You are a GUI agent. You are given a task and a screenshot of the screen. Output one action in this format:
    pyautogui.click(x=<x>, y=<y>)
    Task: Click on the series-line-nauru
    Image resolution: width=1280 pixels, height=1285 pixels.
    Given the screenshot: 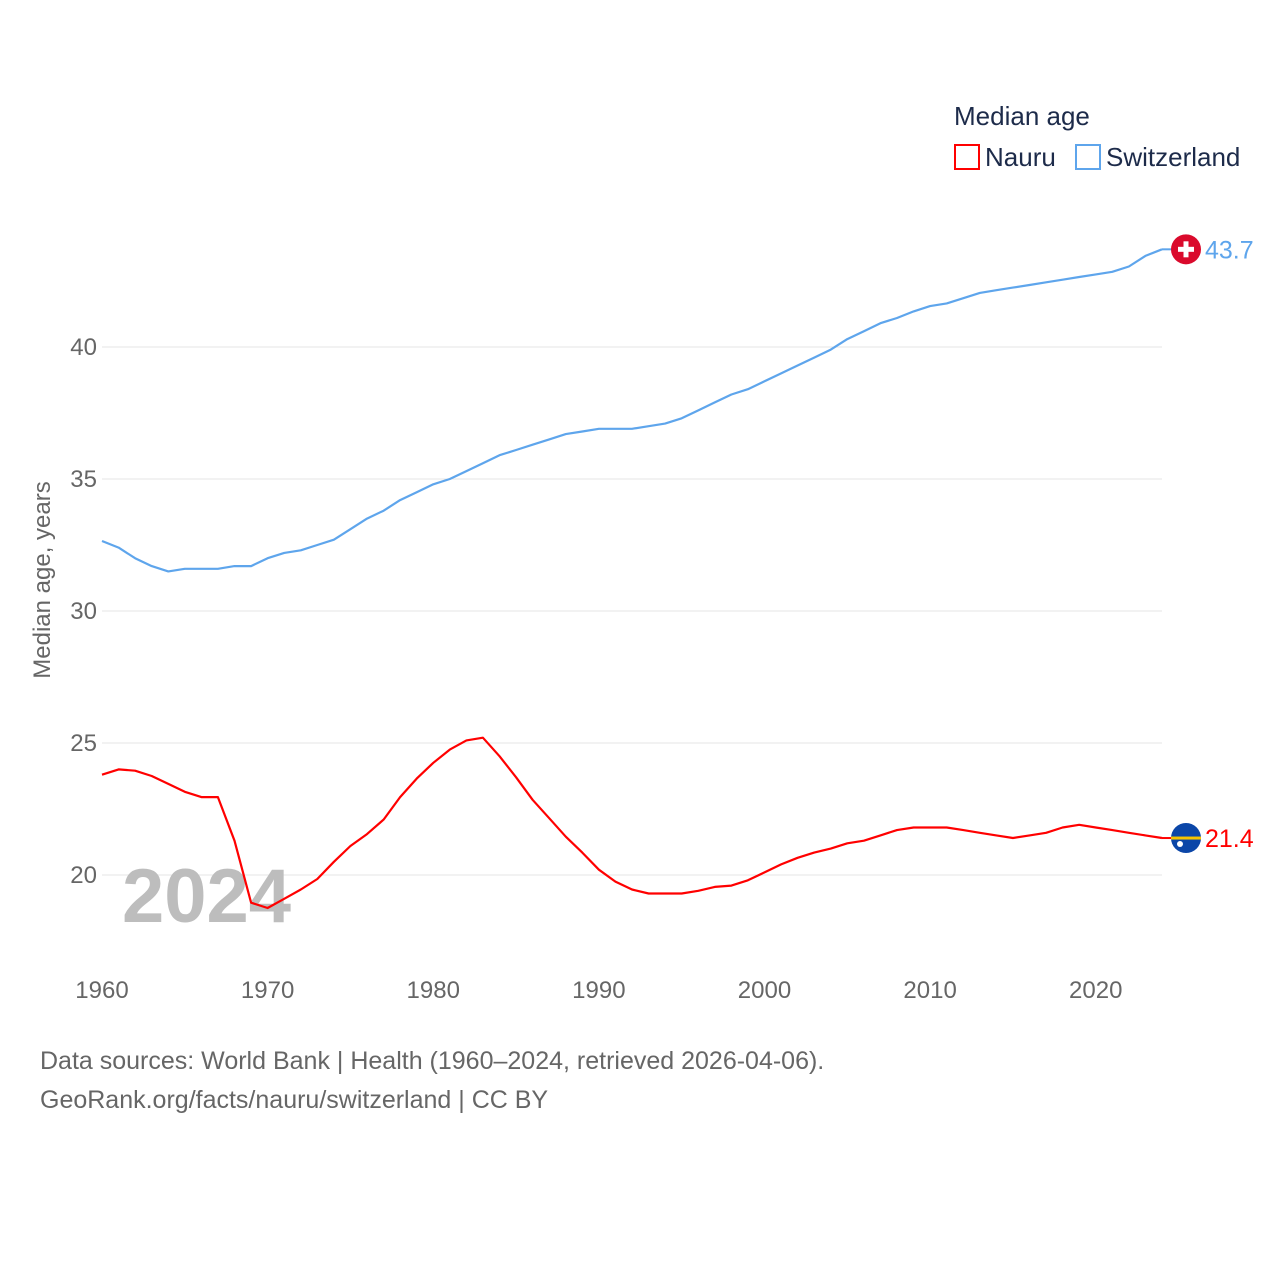 What is the action you would take?
    pyautogui.click(x=632, y=823)
    